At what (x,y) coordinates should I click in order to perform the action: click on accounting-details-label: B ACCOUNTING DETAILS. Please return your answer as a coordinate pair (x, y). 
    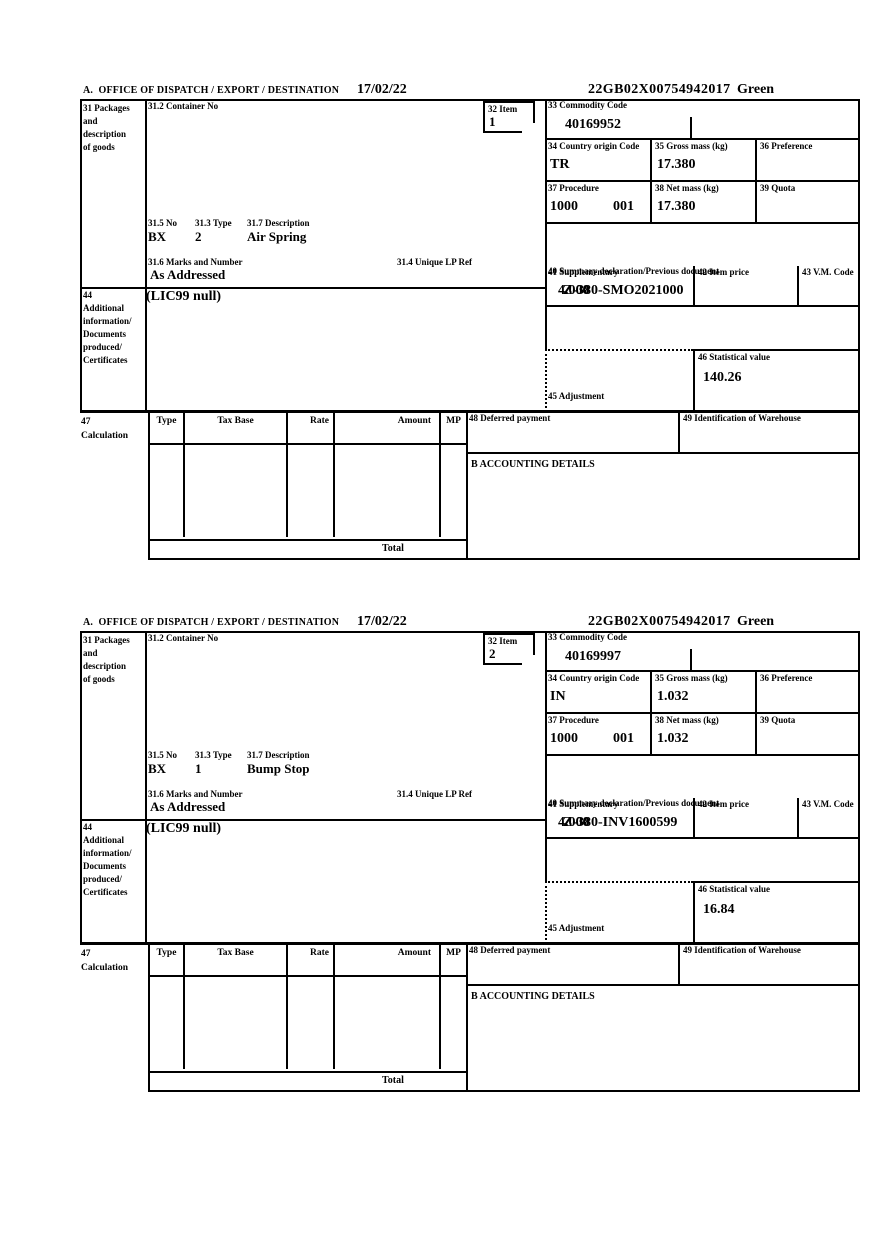
    Looking at the image, I should click on (533, 464).